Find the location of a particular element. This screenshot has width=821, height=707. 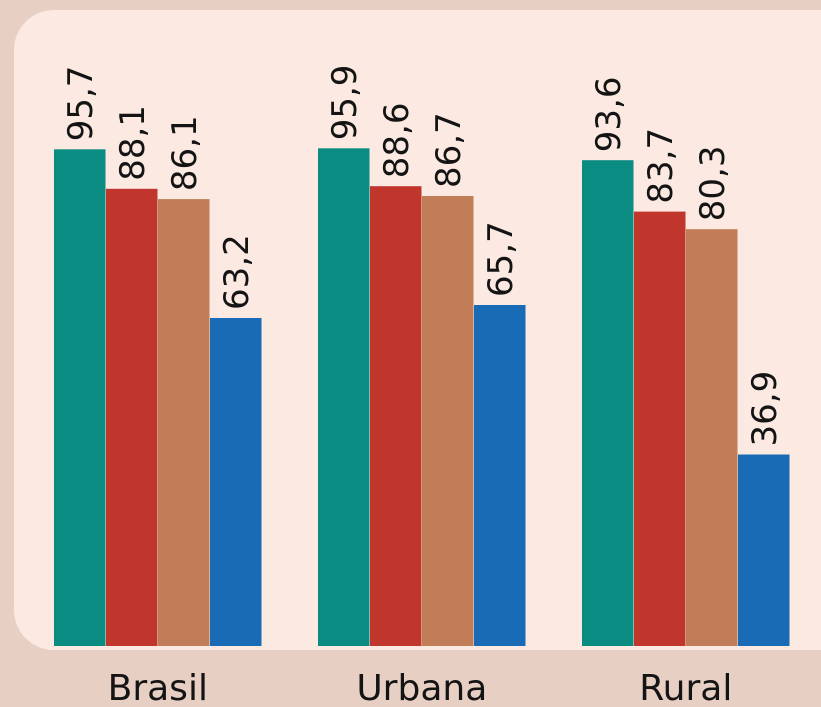

category-labels-layer: Brasil Urbana Rural is located at coordinates (420, 687).